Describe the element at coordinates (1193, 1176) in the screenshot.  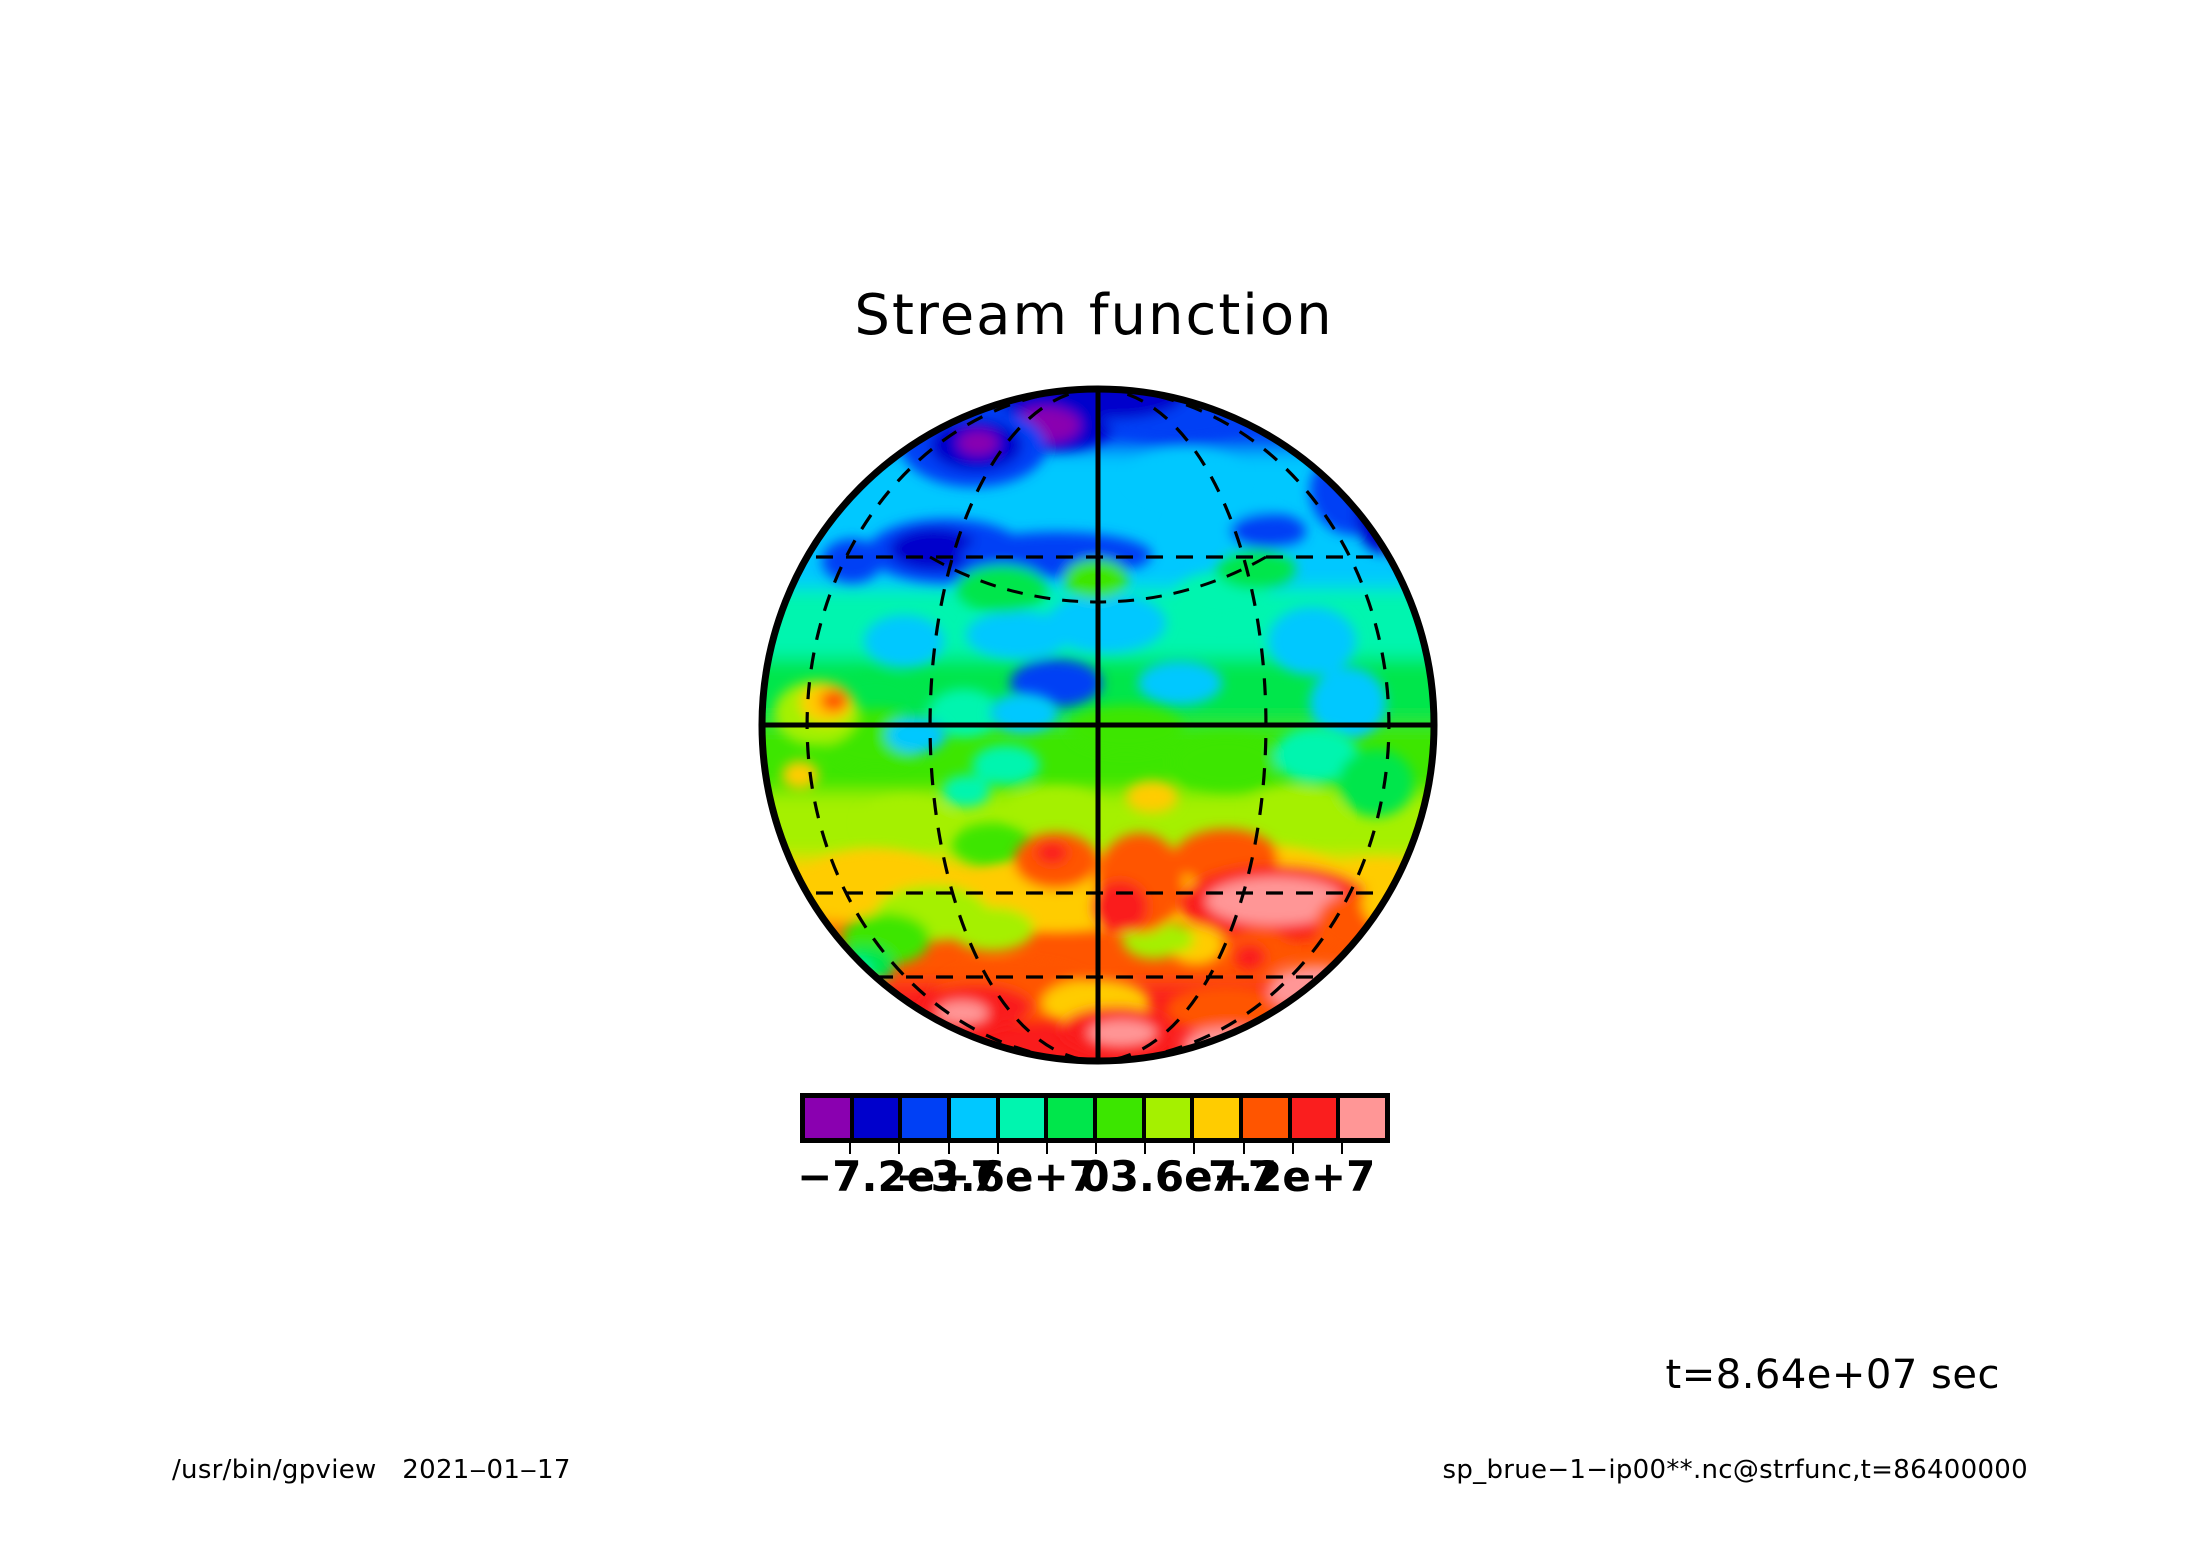
I see `colorbar-tick-label: 3.6e+7` at that location.